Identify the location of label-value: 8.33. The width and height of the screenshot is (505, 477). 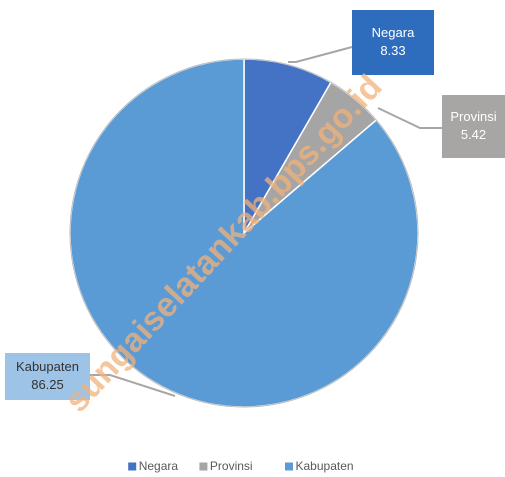
(392, 50).